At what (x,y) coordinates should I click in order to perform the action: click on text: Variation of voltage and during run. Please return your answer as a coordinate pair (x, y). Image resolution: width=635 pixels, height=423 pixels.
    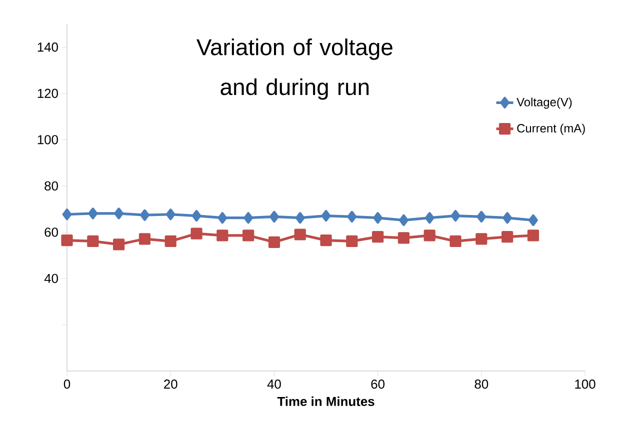
    Looking at the image, I should click on (294, 69).